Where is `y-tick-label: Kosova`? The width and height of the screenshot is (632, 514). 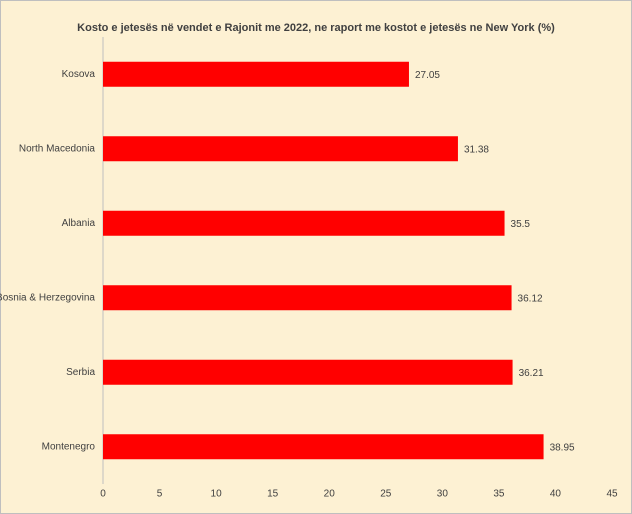
y-tick-label: Kosova is located at coordinates (79, 74).